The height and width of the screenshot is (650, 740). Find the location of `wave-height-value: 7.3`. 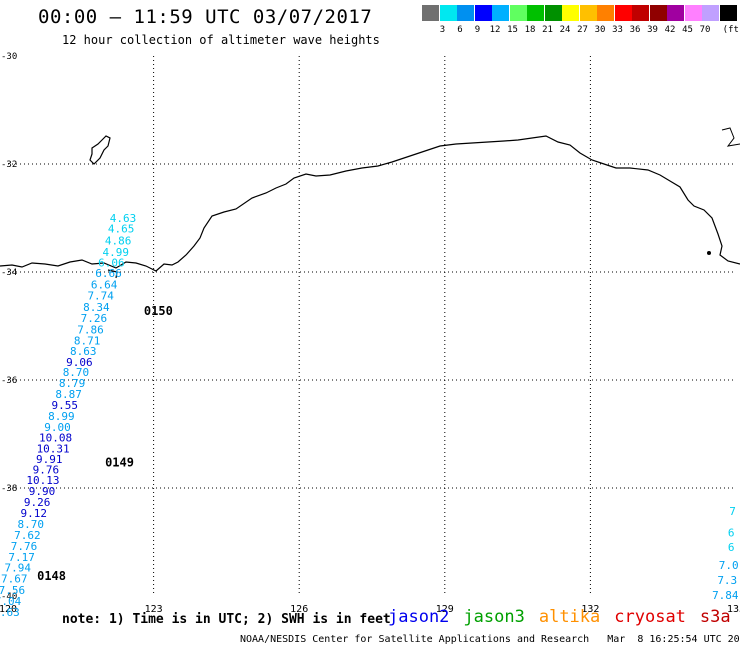

wave-height-value: 7.3 is located at coordinates (727, 580).